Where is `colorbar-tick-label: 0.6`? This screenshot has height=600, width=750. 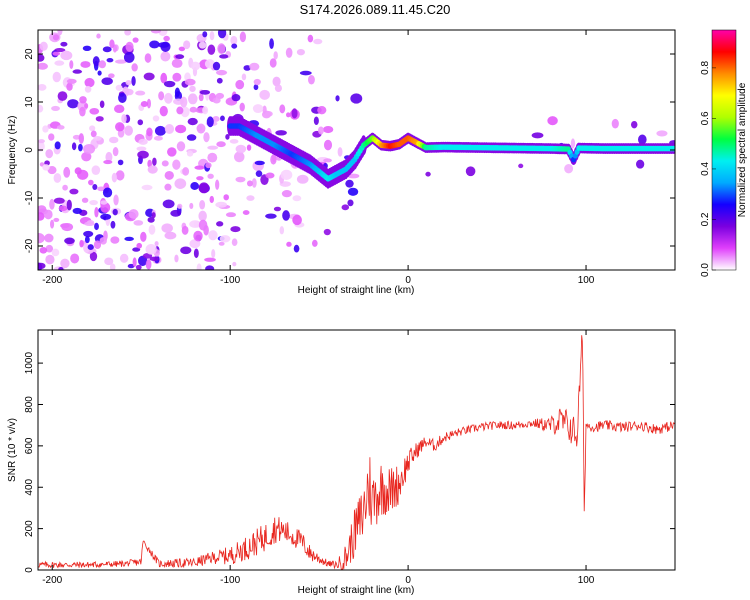 colorbar-tick-label: 0.6 is located at coordinates (705, 118).